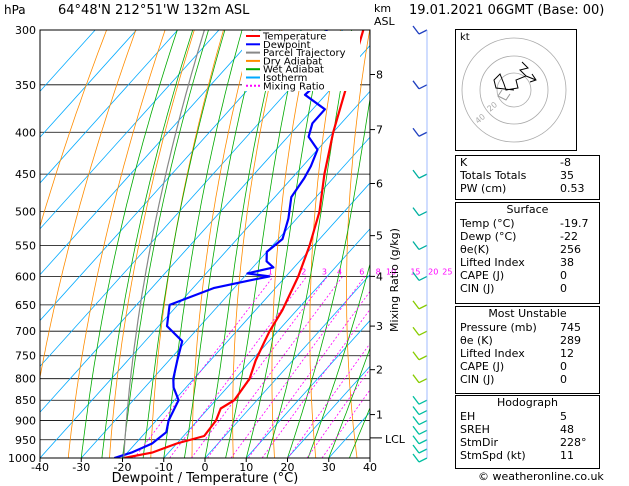  What do you see at coordinates (329, 467) in the screenshot?
I see `temperature-tick-label: 30` at bounding box center [329, 467].